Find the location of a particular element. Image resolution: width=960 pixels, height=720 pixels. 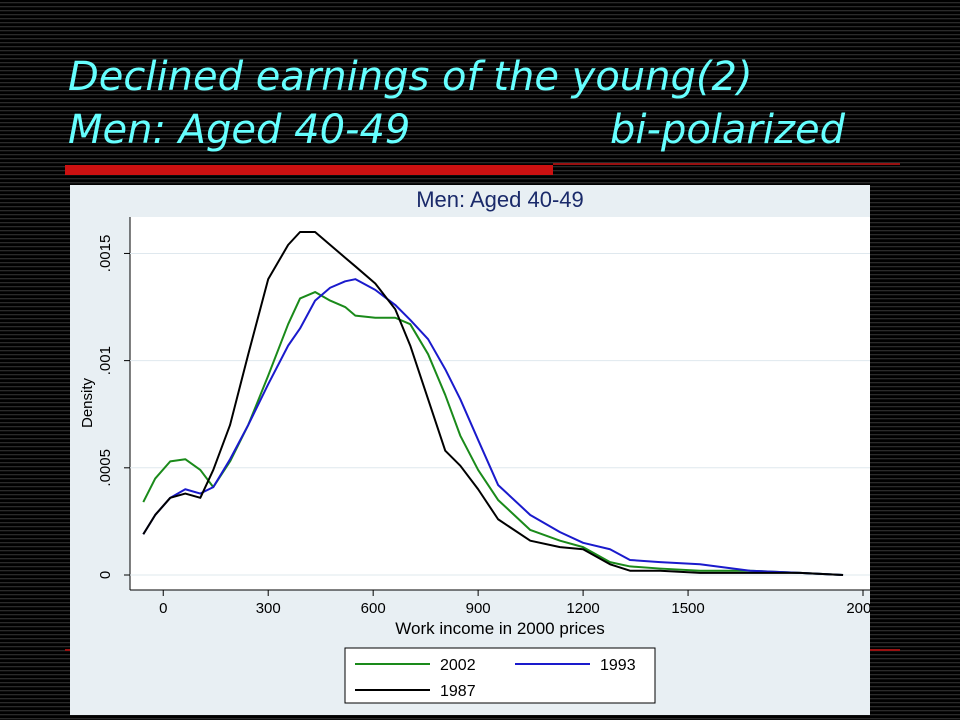

x-tick-label: 600 is located at coordinates (373, 608).